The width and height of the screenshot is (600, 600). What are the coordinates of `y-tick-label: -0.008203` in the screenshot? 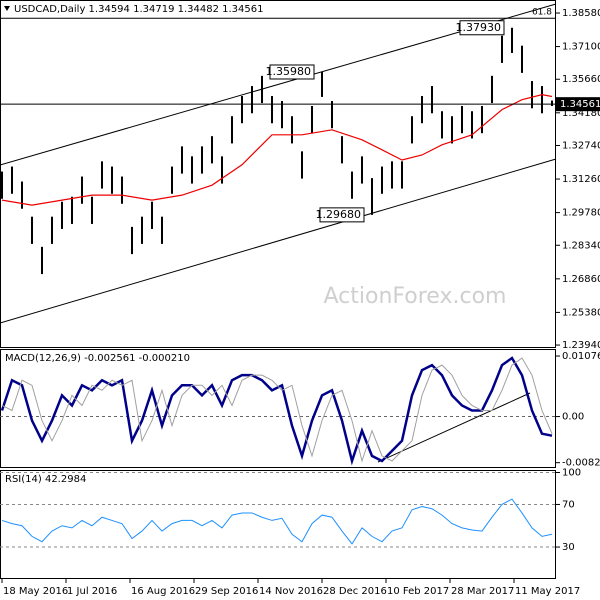 It's located at (581, 463).